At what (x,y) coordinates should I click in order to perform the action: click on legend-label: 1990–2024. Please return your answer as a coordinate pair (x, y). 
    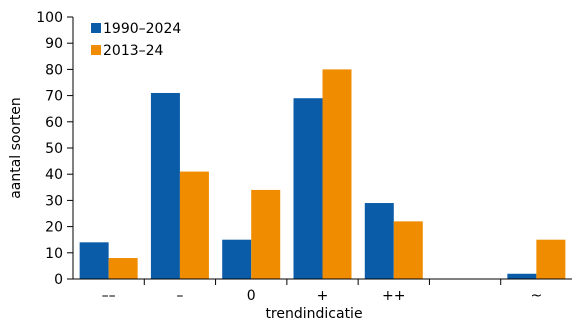
    Looking at the image, I should click on (142, 29).